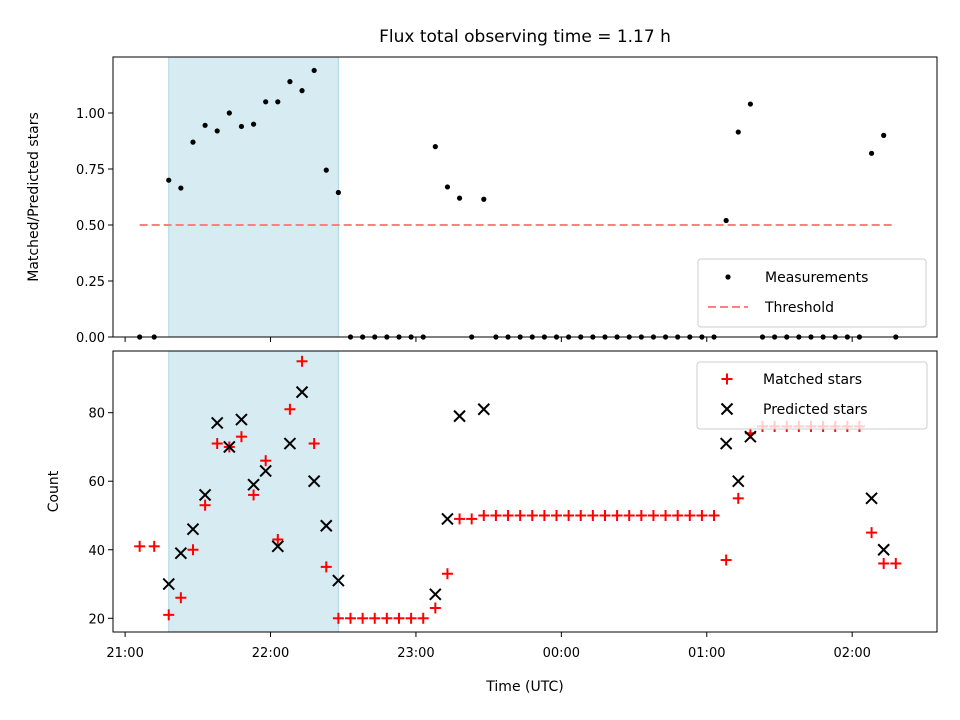  I want to click on top-y-tick-label: 0.25, so click(90, 282).